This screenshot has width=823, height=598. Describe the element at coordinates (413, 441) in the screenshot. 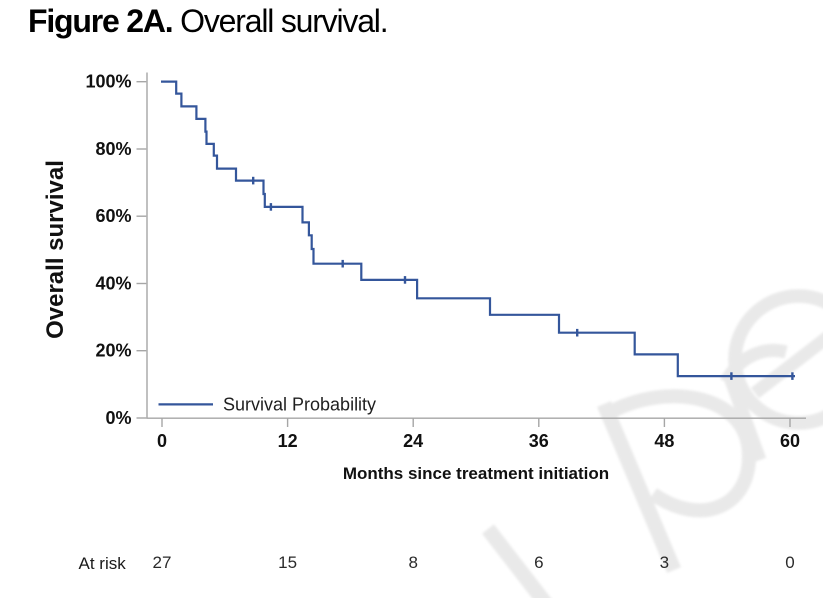

I see `svg-text: 24` at that location.